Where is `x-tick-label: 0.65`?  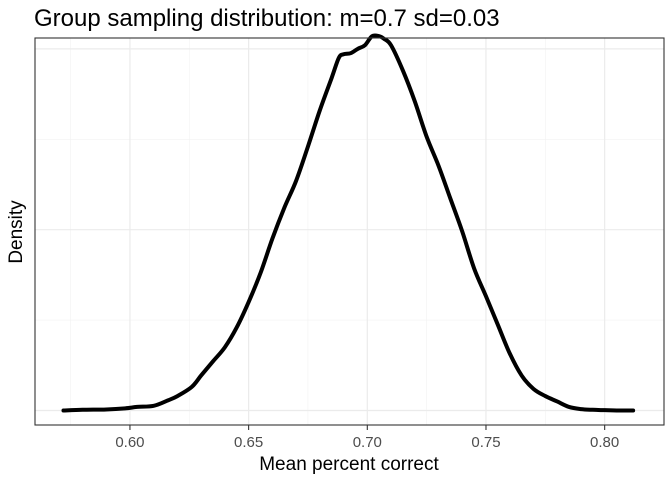 x-tick-label: 0.65 is located at coordinates (248, 442).